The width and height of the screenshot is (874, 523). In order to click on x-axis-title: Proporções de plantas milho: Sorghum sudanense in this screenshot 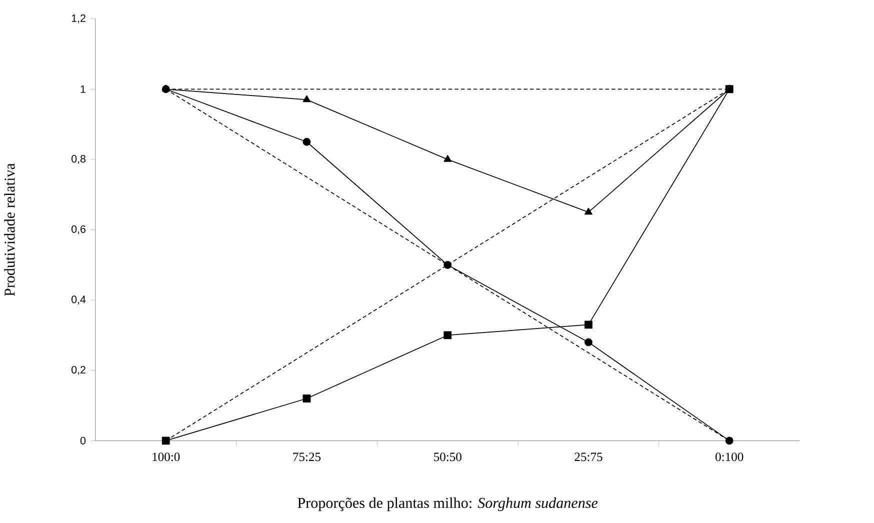, I will do `click(448, 505)`.